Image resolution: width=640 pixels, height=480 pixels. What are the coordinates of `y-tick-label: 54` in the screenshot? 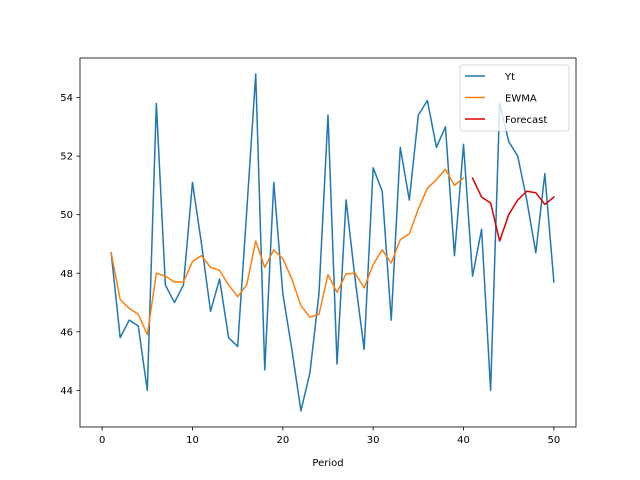 It's located at (66, 98).